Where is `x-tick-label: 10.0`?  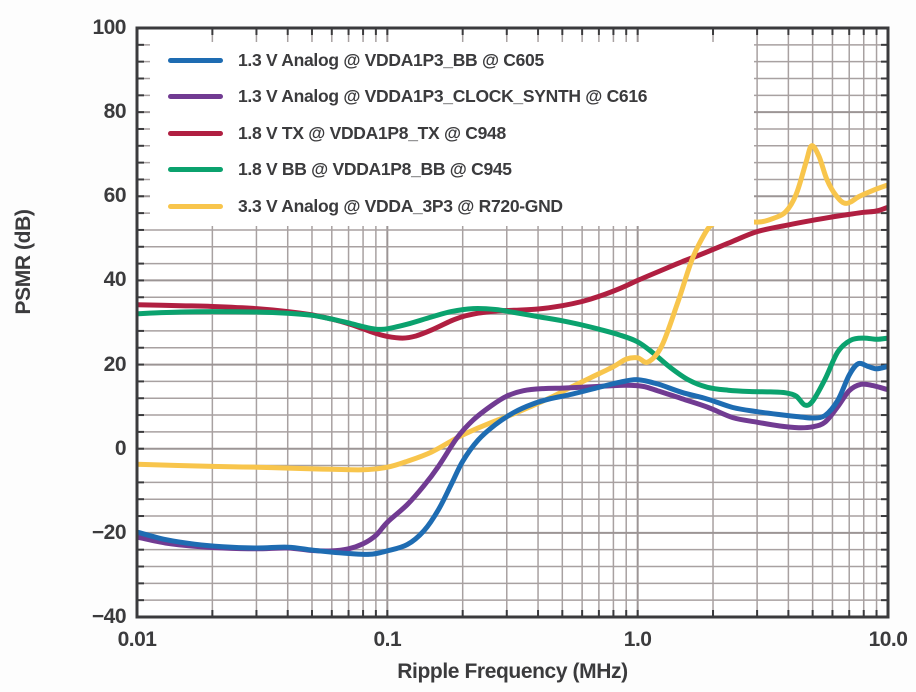 x-tick-label: 10.0 is located at coordinates (888, 639).